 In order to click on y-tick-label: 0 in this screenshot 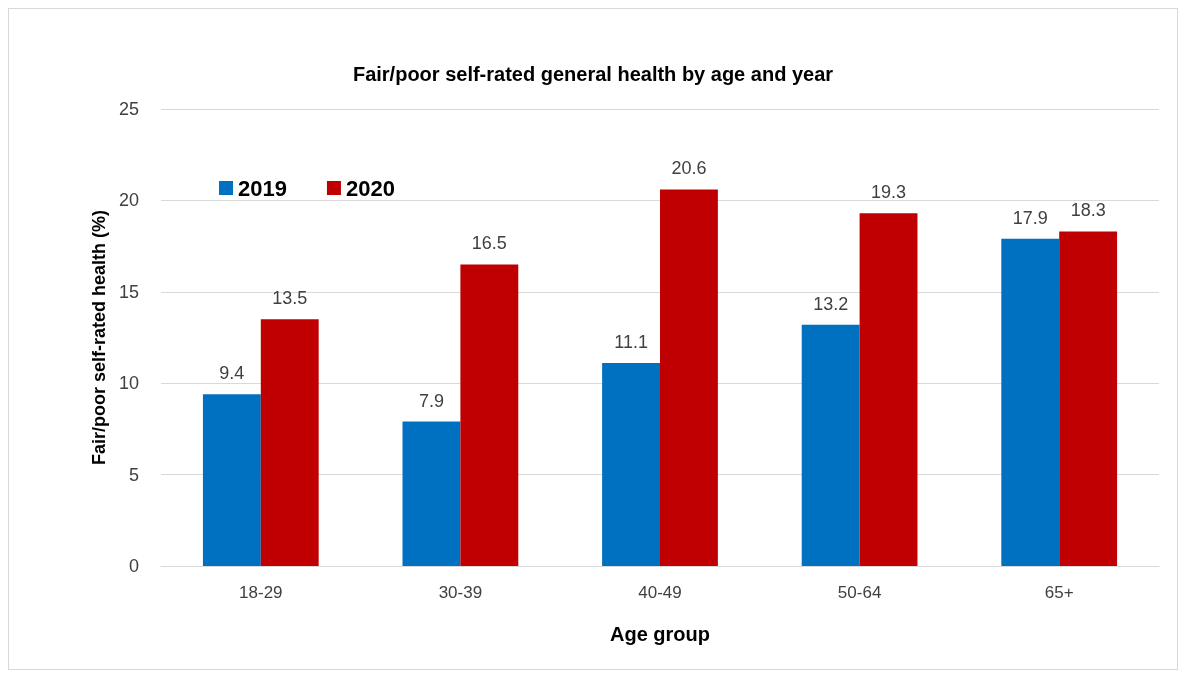, I will do `click(133, 566)`.